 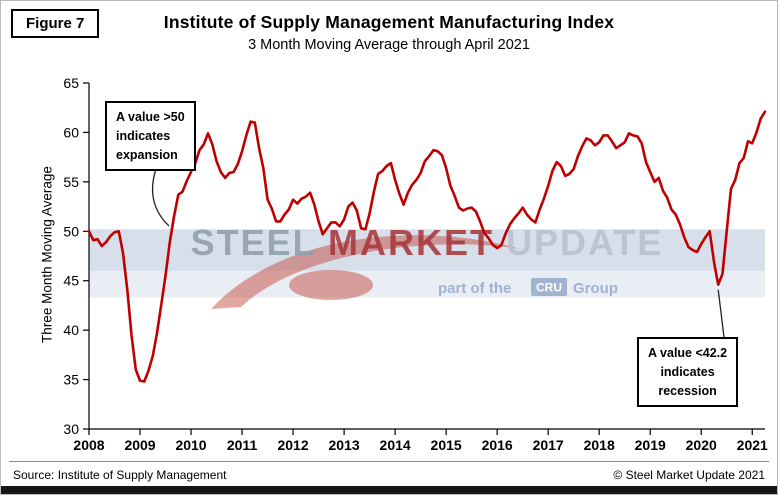 I want to click on figure-number-label: Figure 7, so click(x=55, y=23).